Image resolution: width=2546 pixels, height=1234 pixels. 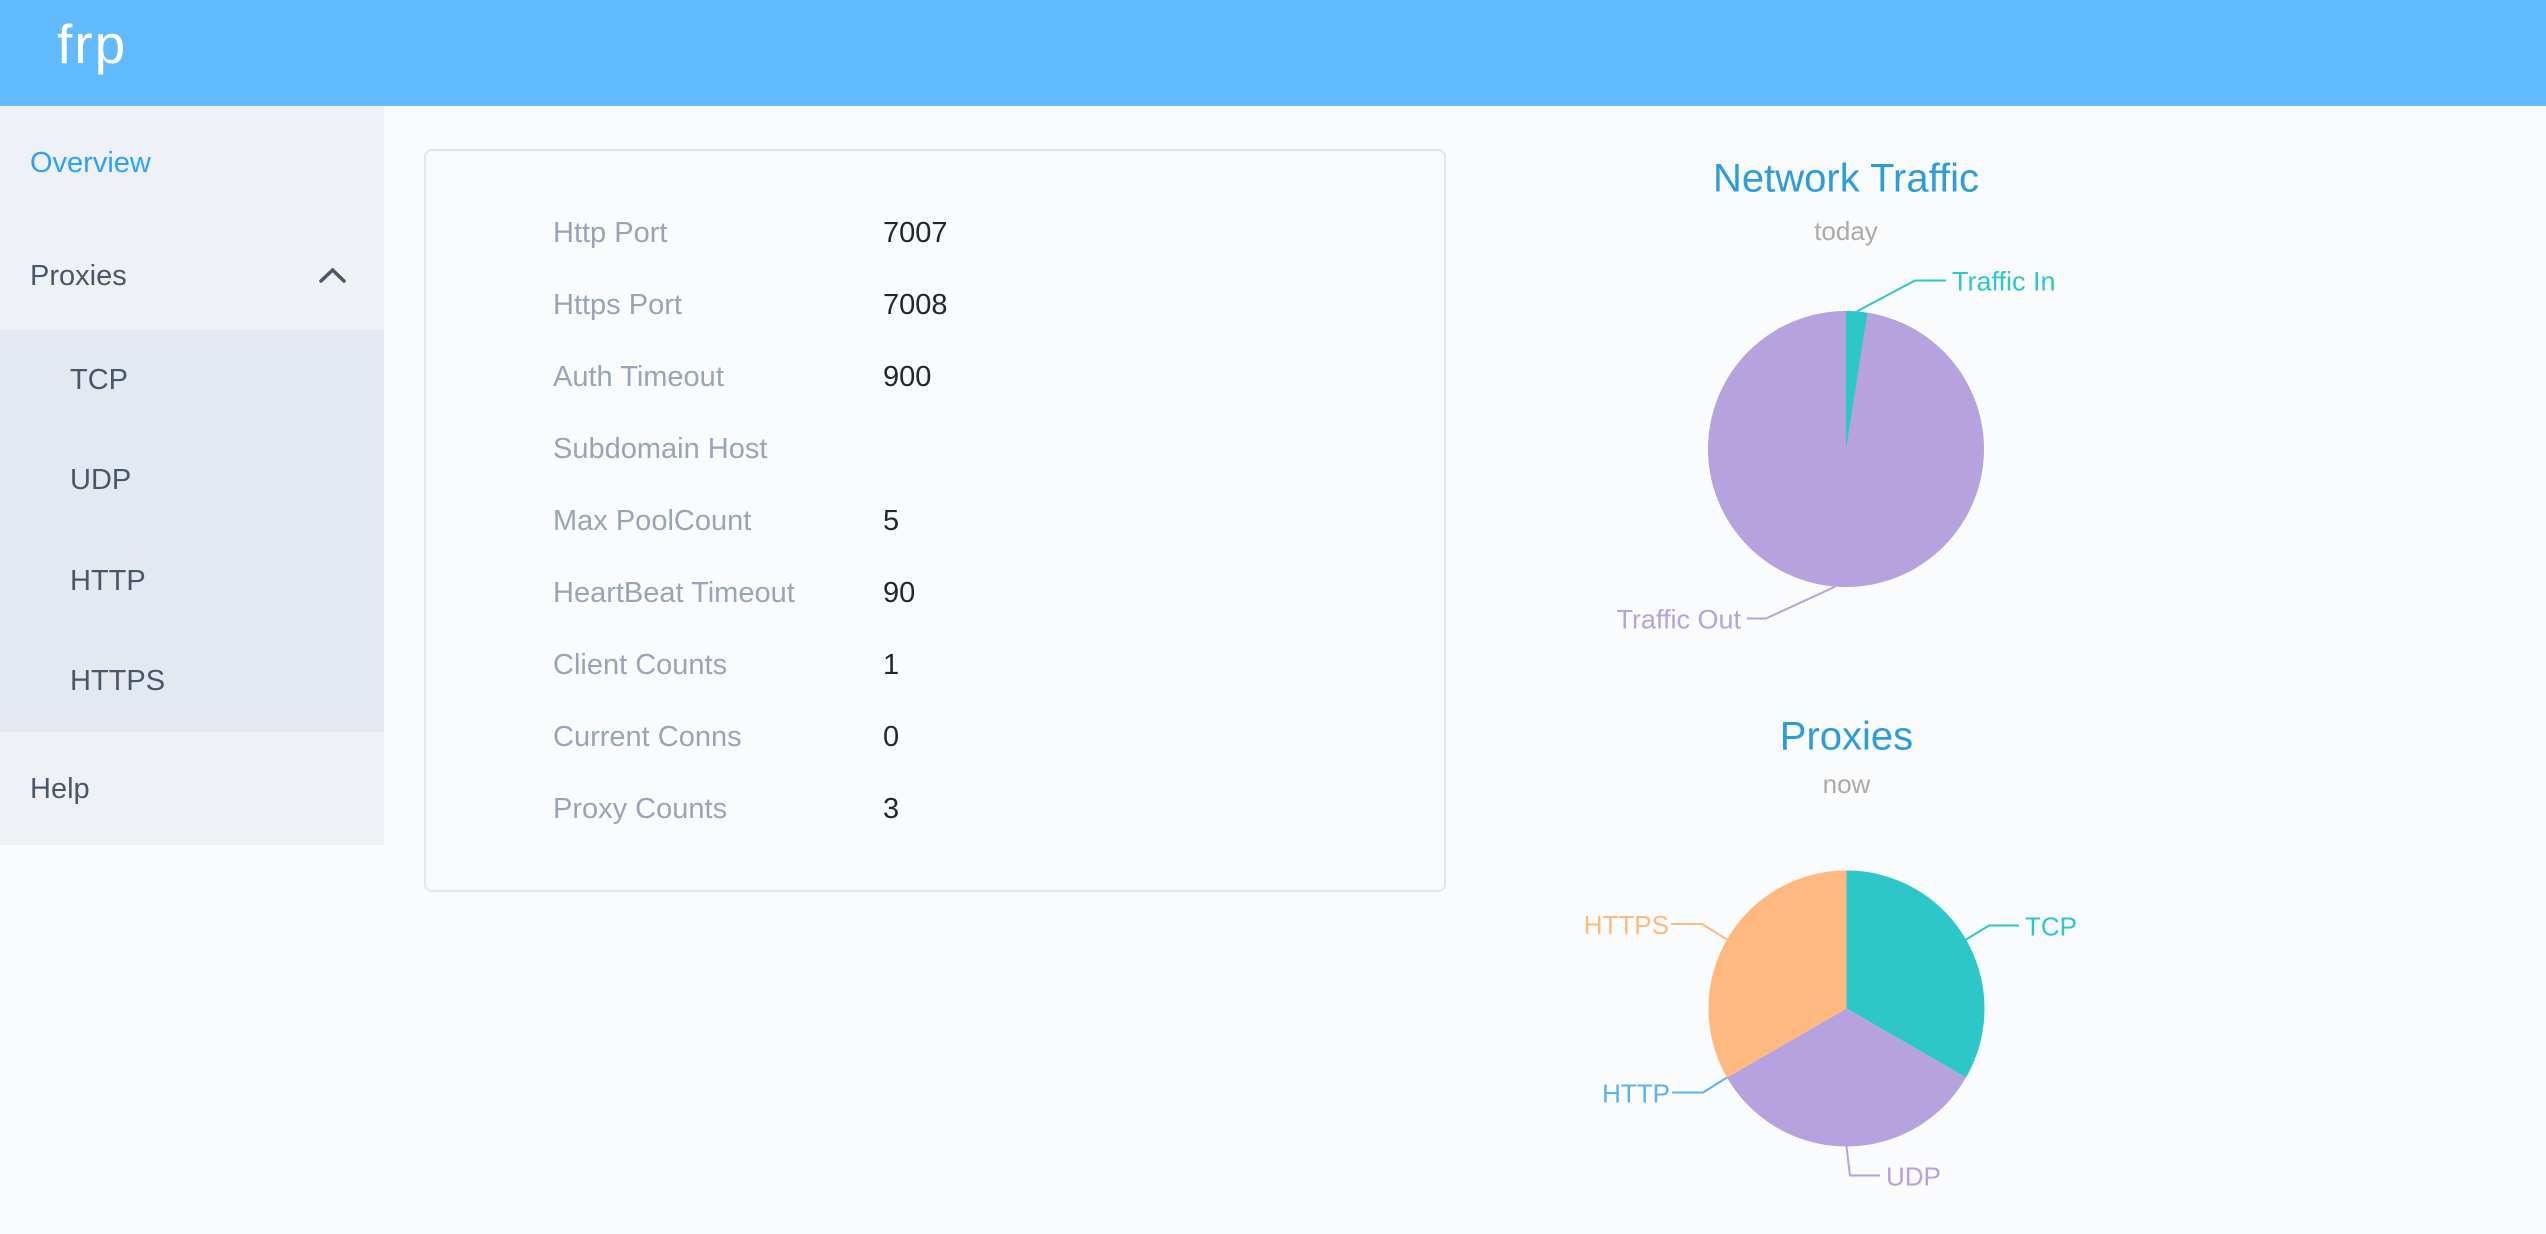 I want to click on svg-text: TCP, so click(x=2051, y=926).